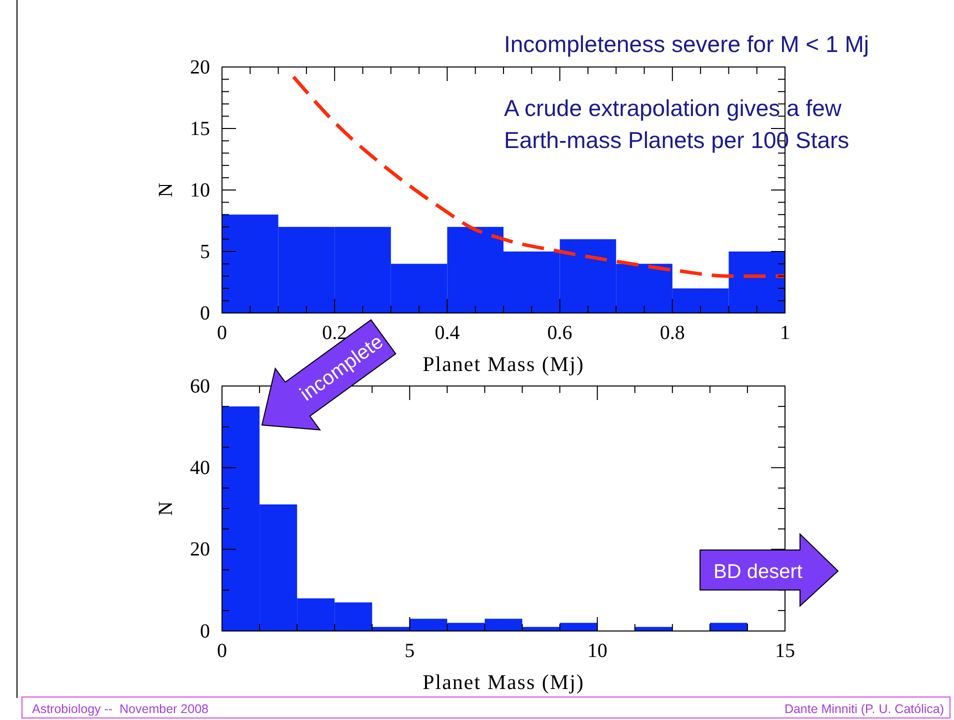 This screenshot has width=954, height=720. I want to click on x-tick-label: 0.2, so click(335, 333).